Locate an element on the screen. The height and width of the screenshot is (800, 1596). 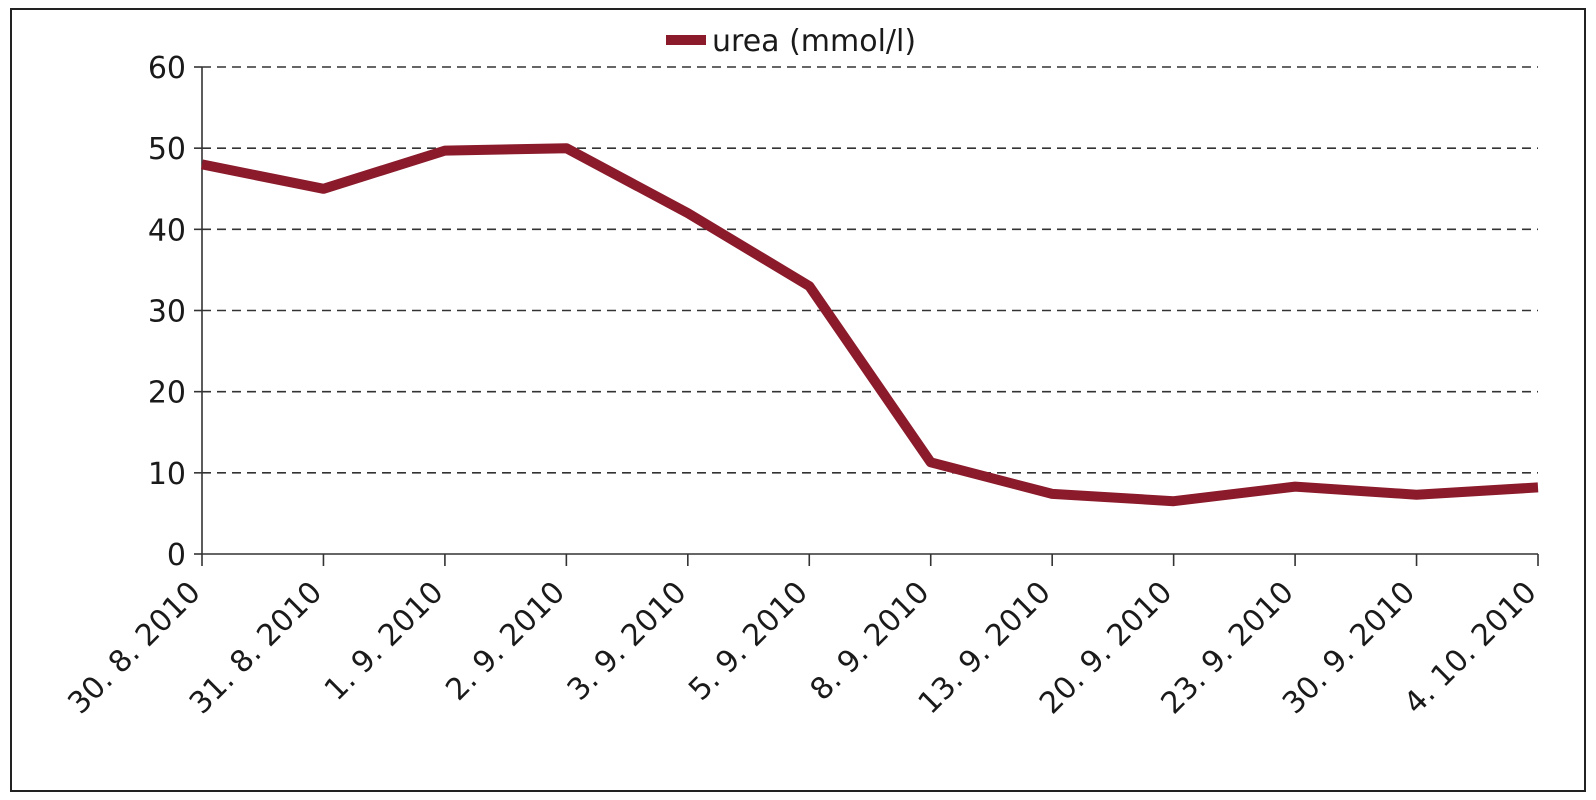
y-tick-label: 10 is located at coordinates (167, 474).